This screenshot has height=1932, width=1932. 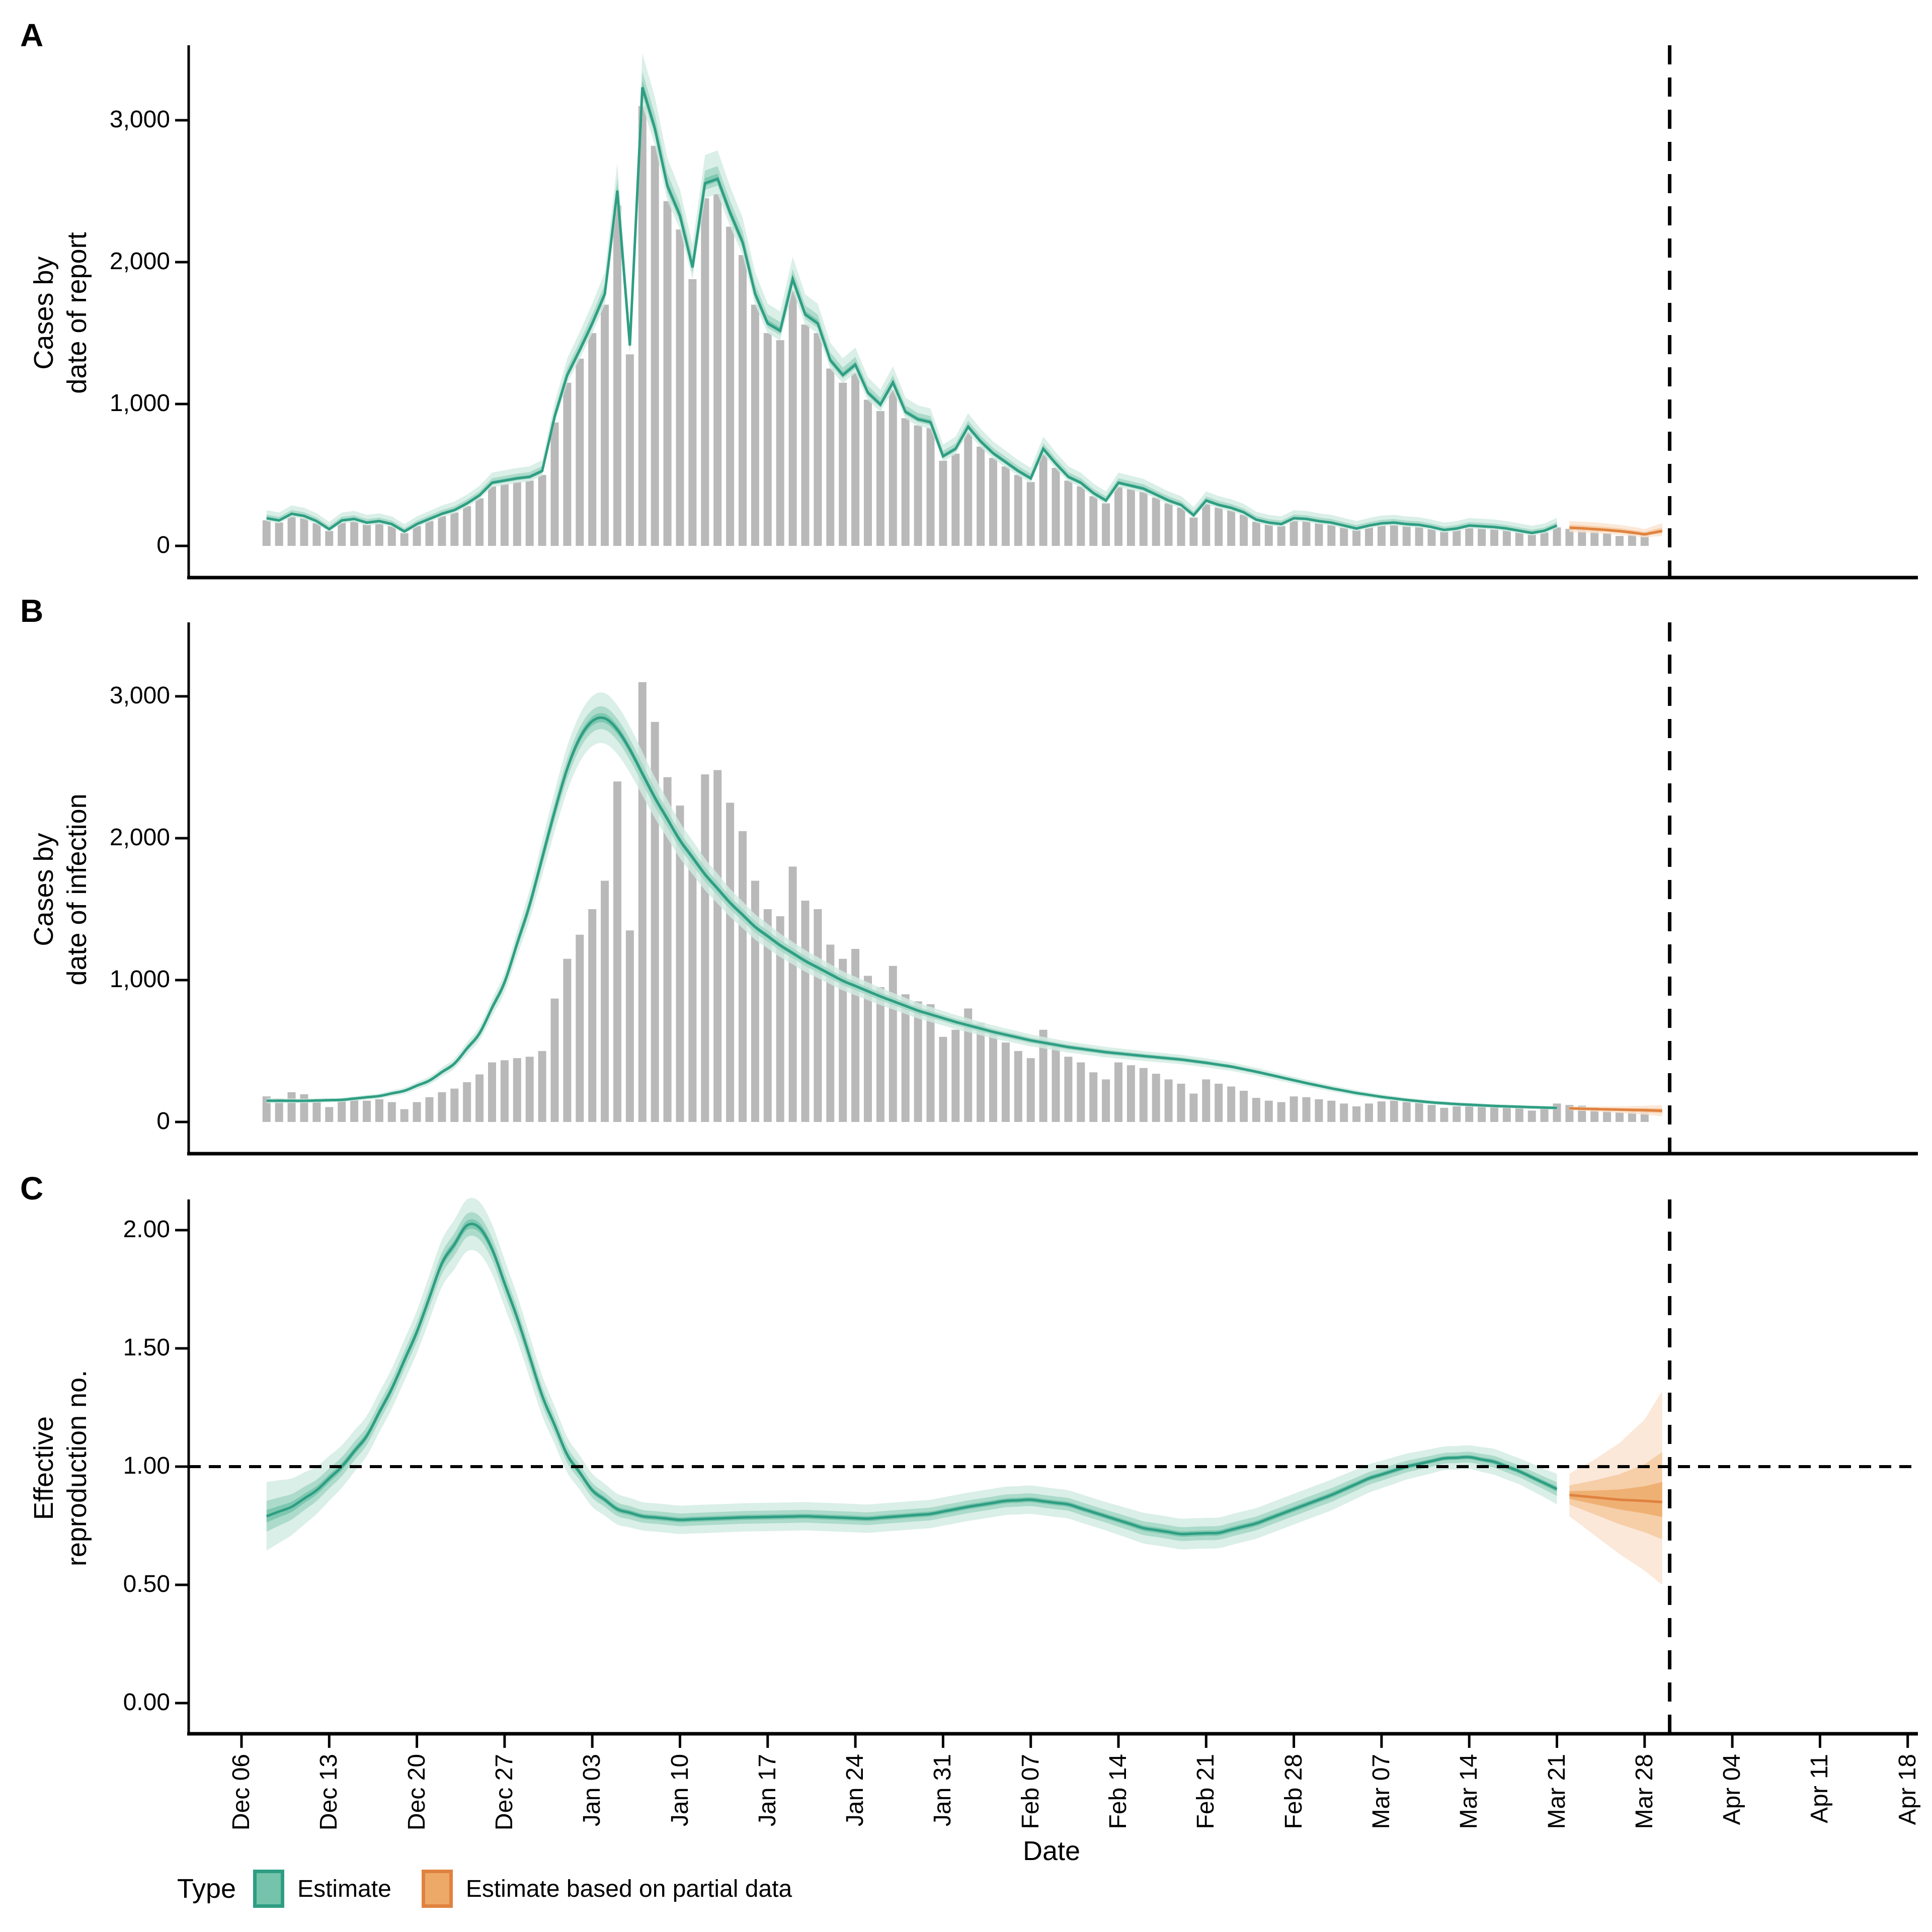 What do you see at coordinates (147, 1466) in the screenshot?
I see `y-tick-label: 1.00` at bounding box center [147, 1466].